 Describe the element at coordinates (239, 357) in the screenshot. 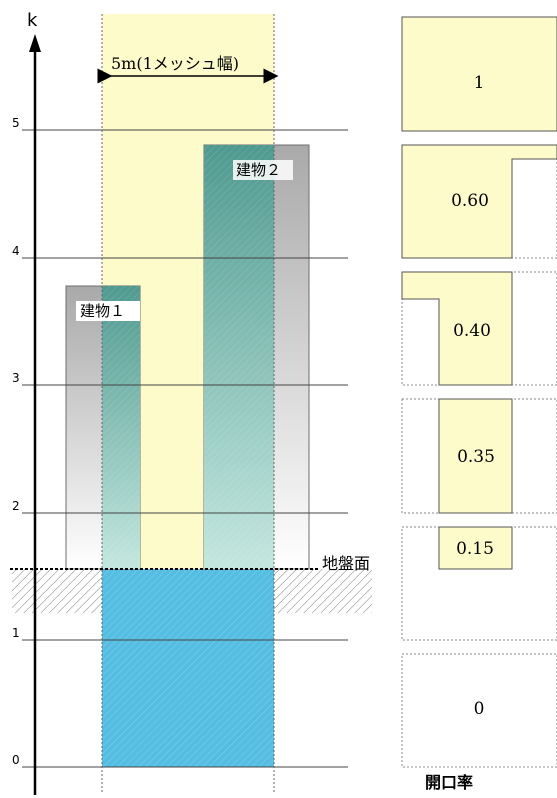

I see `building-2-in-mesh-hatch` at that location.